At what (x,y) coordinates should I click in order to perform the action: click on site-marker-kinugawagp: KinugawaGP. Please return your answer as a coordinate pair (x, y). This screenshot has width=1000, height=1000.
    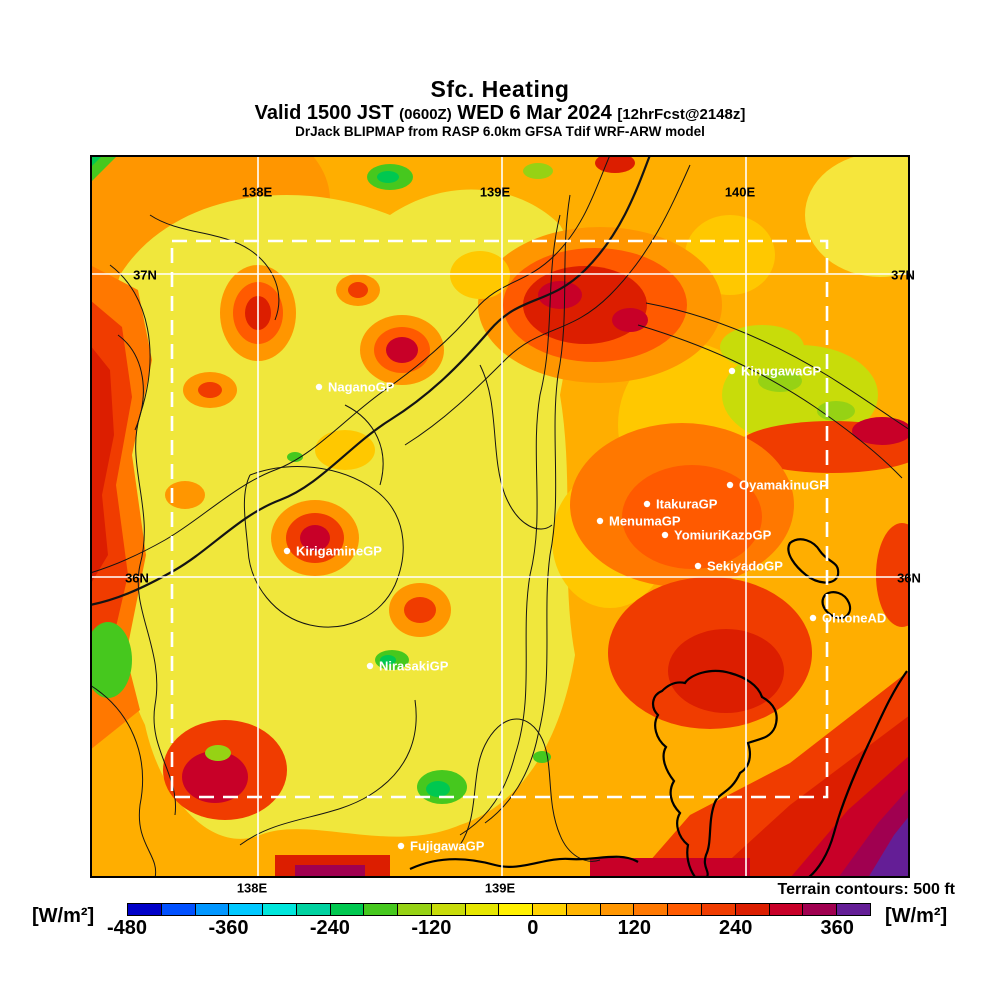
    Looking at the image, I should click on (775, 371).